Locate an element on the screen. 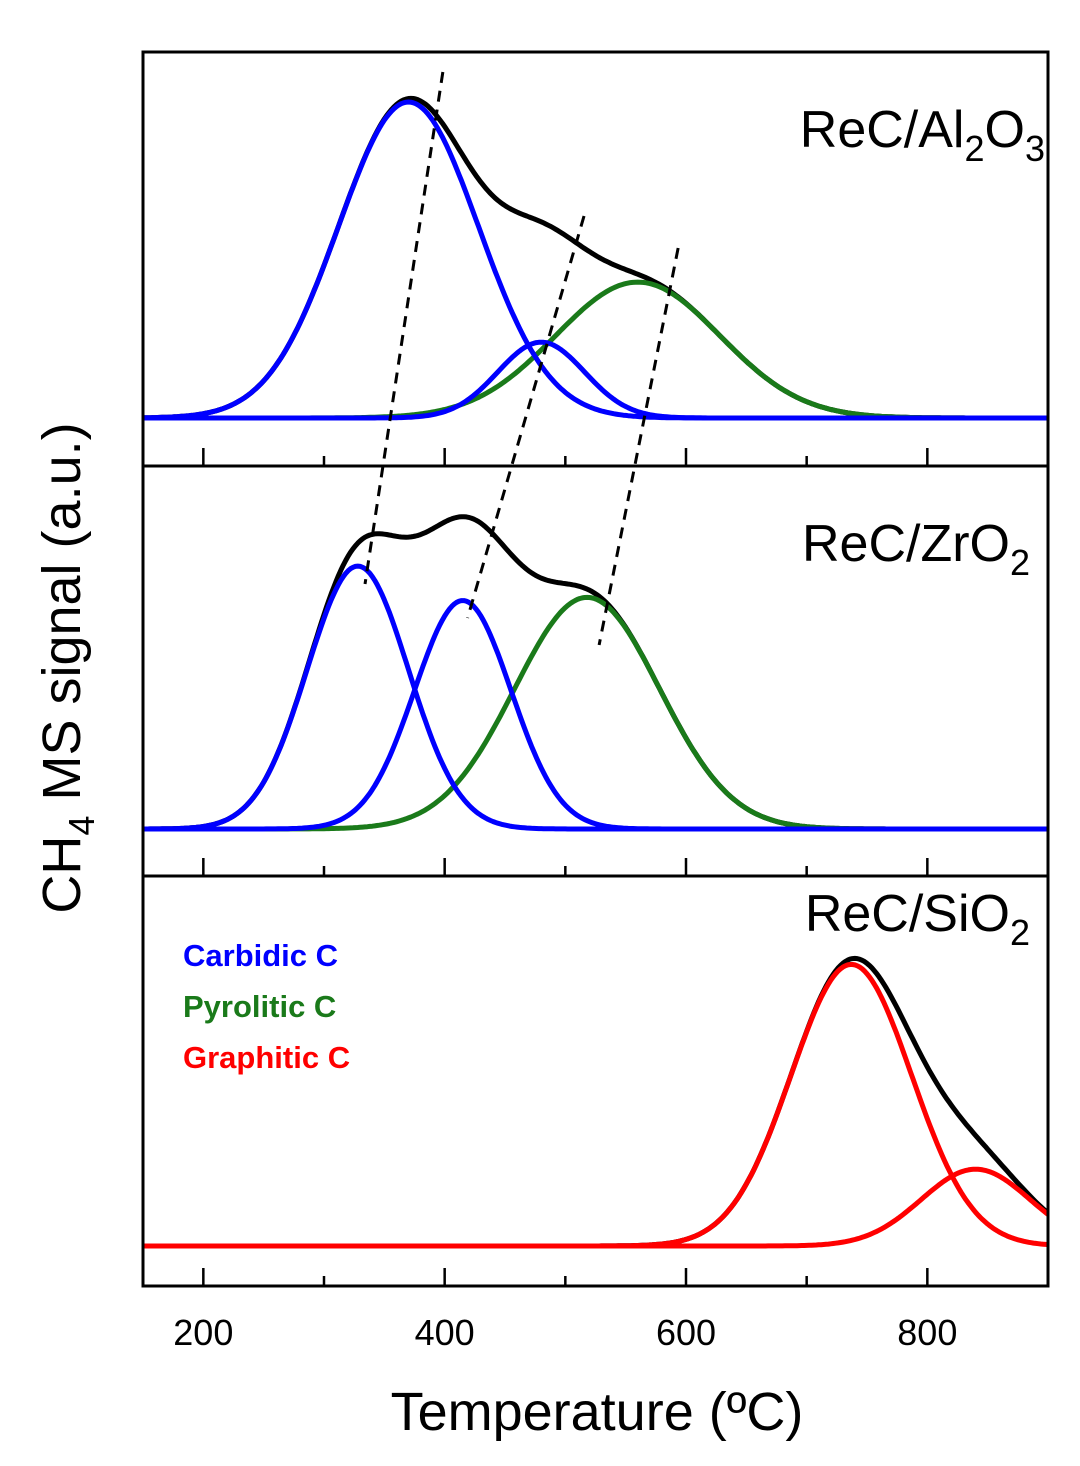 The height and width of the screenshot is (1466, 1080). legend-item: Graphitic C is located at coordinates (266, 1057).